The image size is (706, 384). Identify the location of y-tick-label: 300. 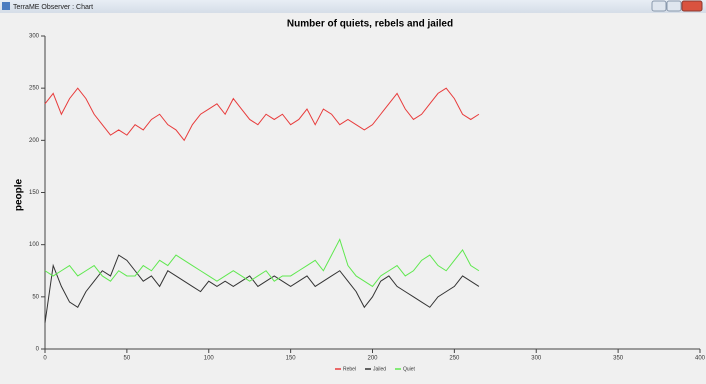
(34, 37).